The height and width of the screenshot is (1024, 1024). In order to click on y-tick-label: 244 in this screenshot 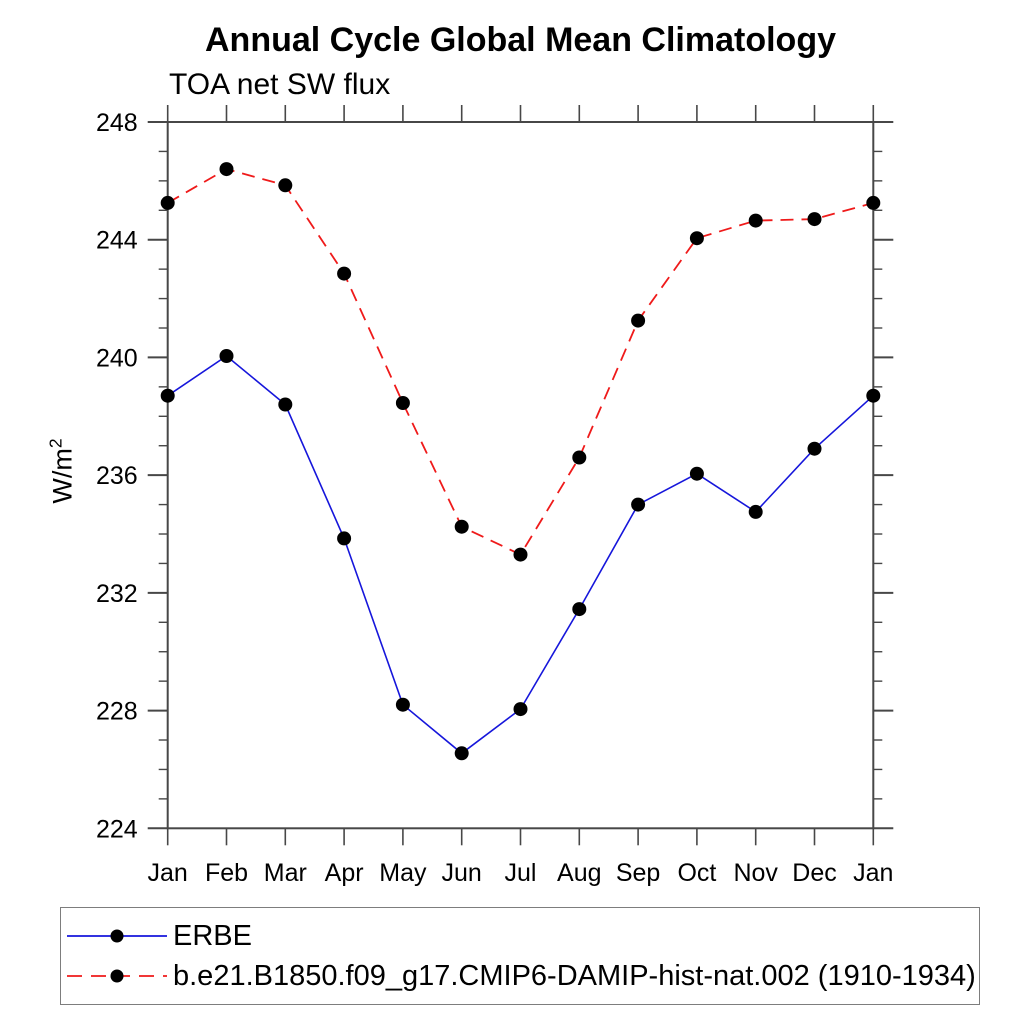, I will do `click(117, 241)`.